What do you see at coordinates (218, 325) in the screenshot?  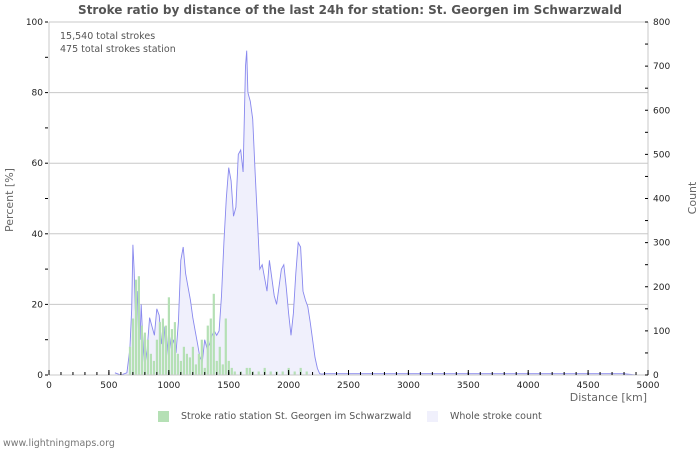 I see `stroke-ratio-bars` at bounding box center [218, 325].